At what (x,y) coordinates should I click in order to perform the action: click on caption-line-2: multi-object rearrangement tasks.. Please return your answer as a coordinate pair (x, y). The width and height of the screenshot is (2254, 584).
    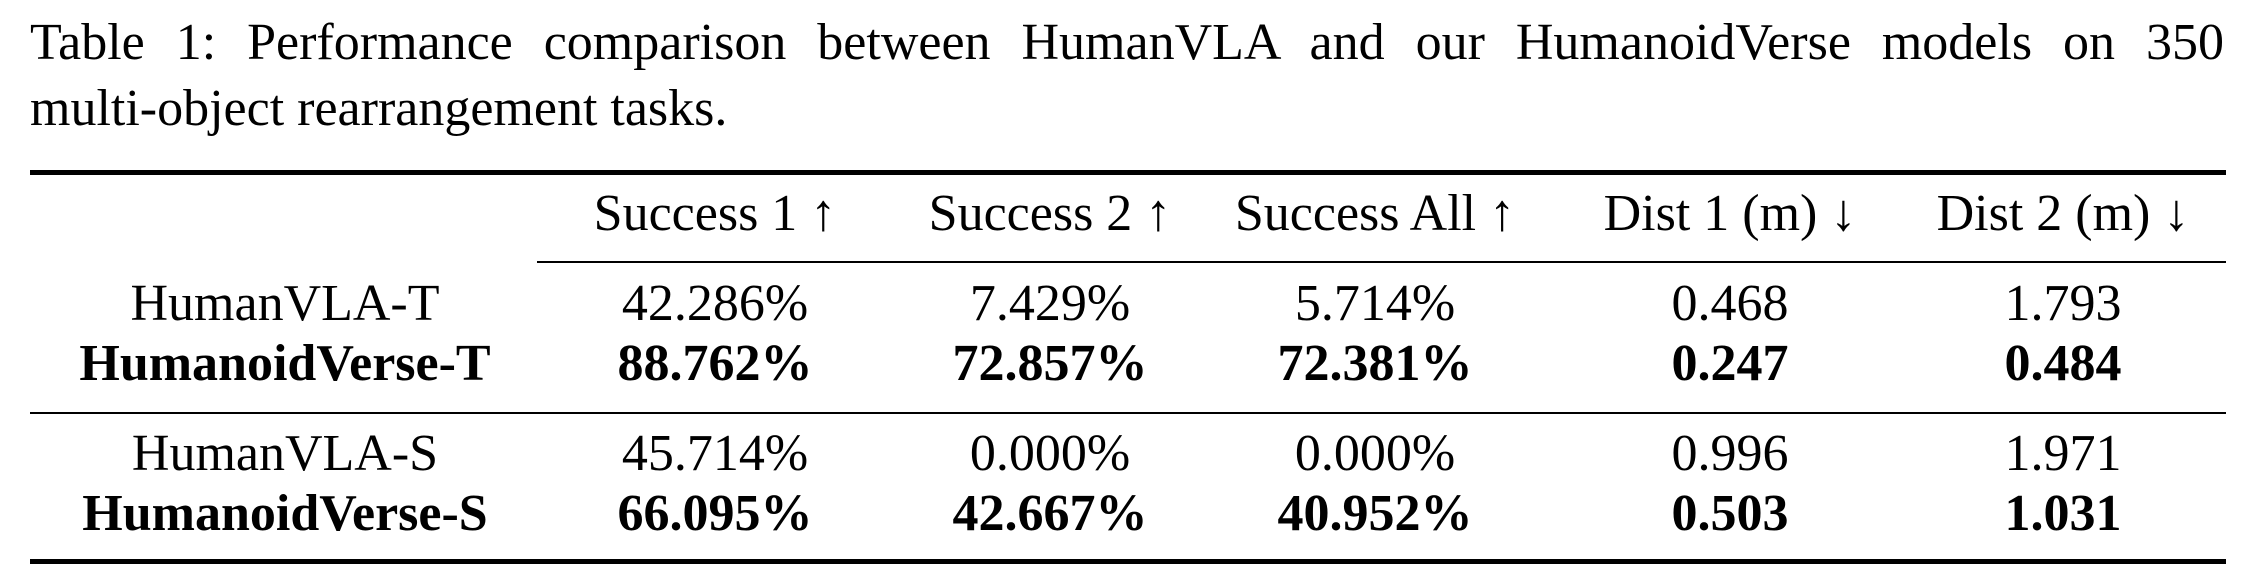
    Looking at the image, I should click on (379, 108).